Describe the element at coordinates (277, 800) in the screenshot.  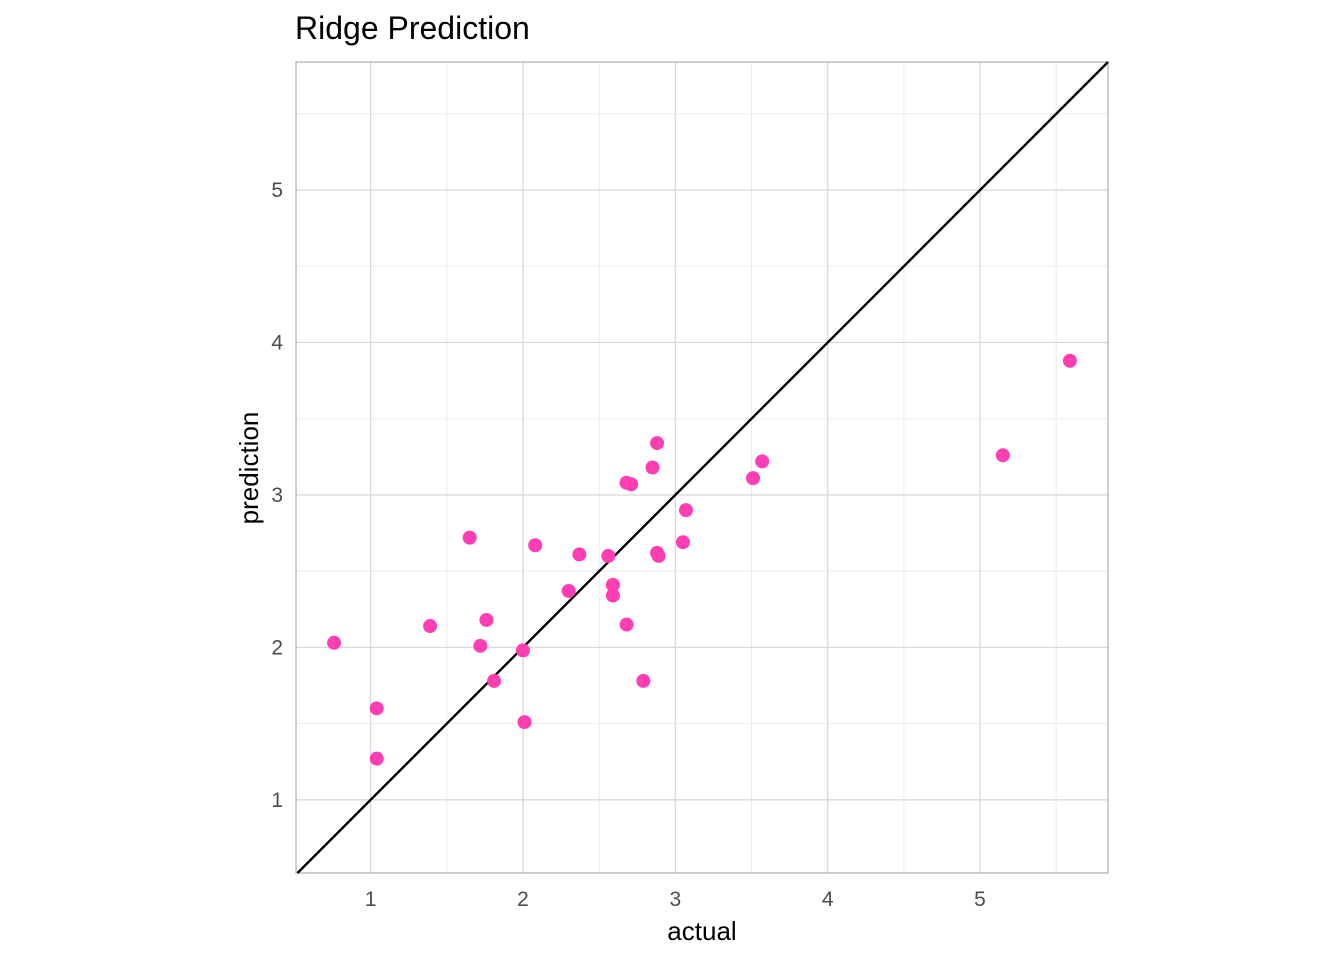
I see `y-tick-label: 1` at that location.